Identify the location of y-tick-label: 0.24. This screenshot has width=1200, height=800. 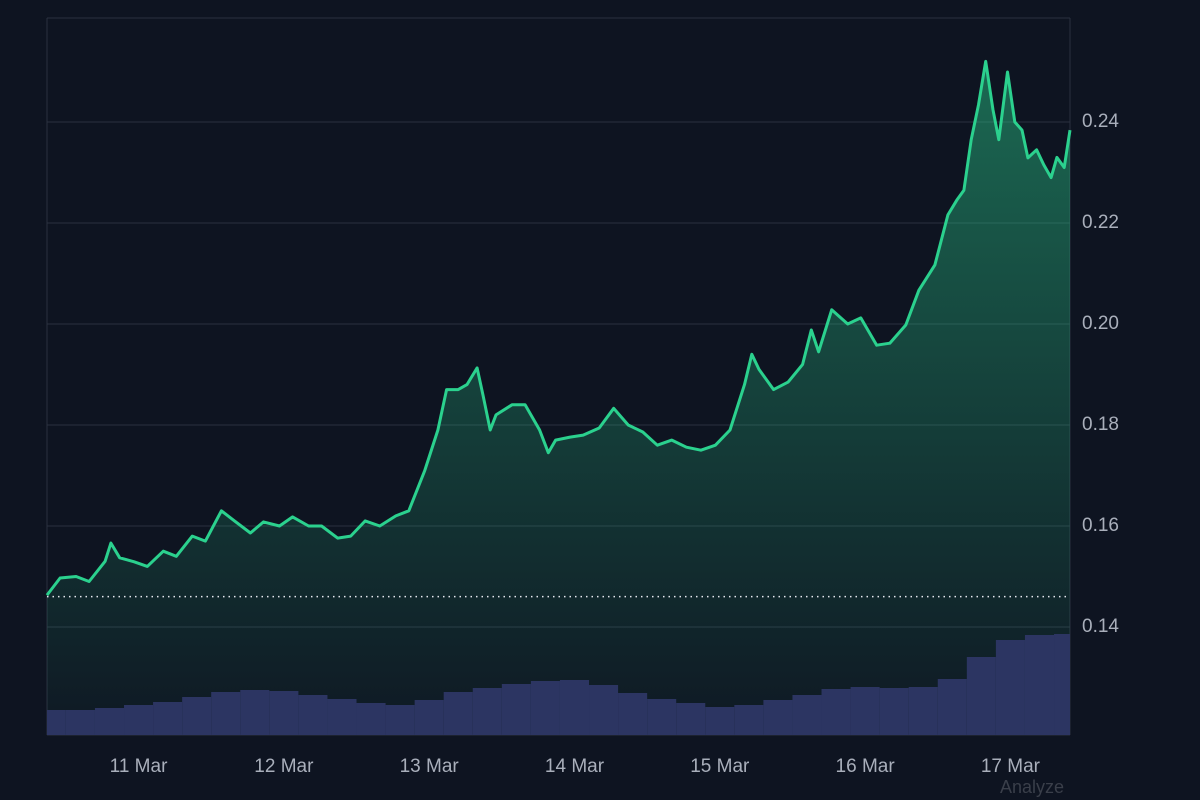
(1100, 121).